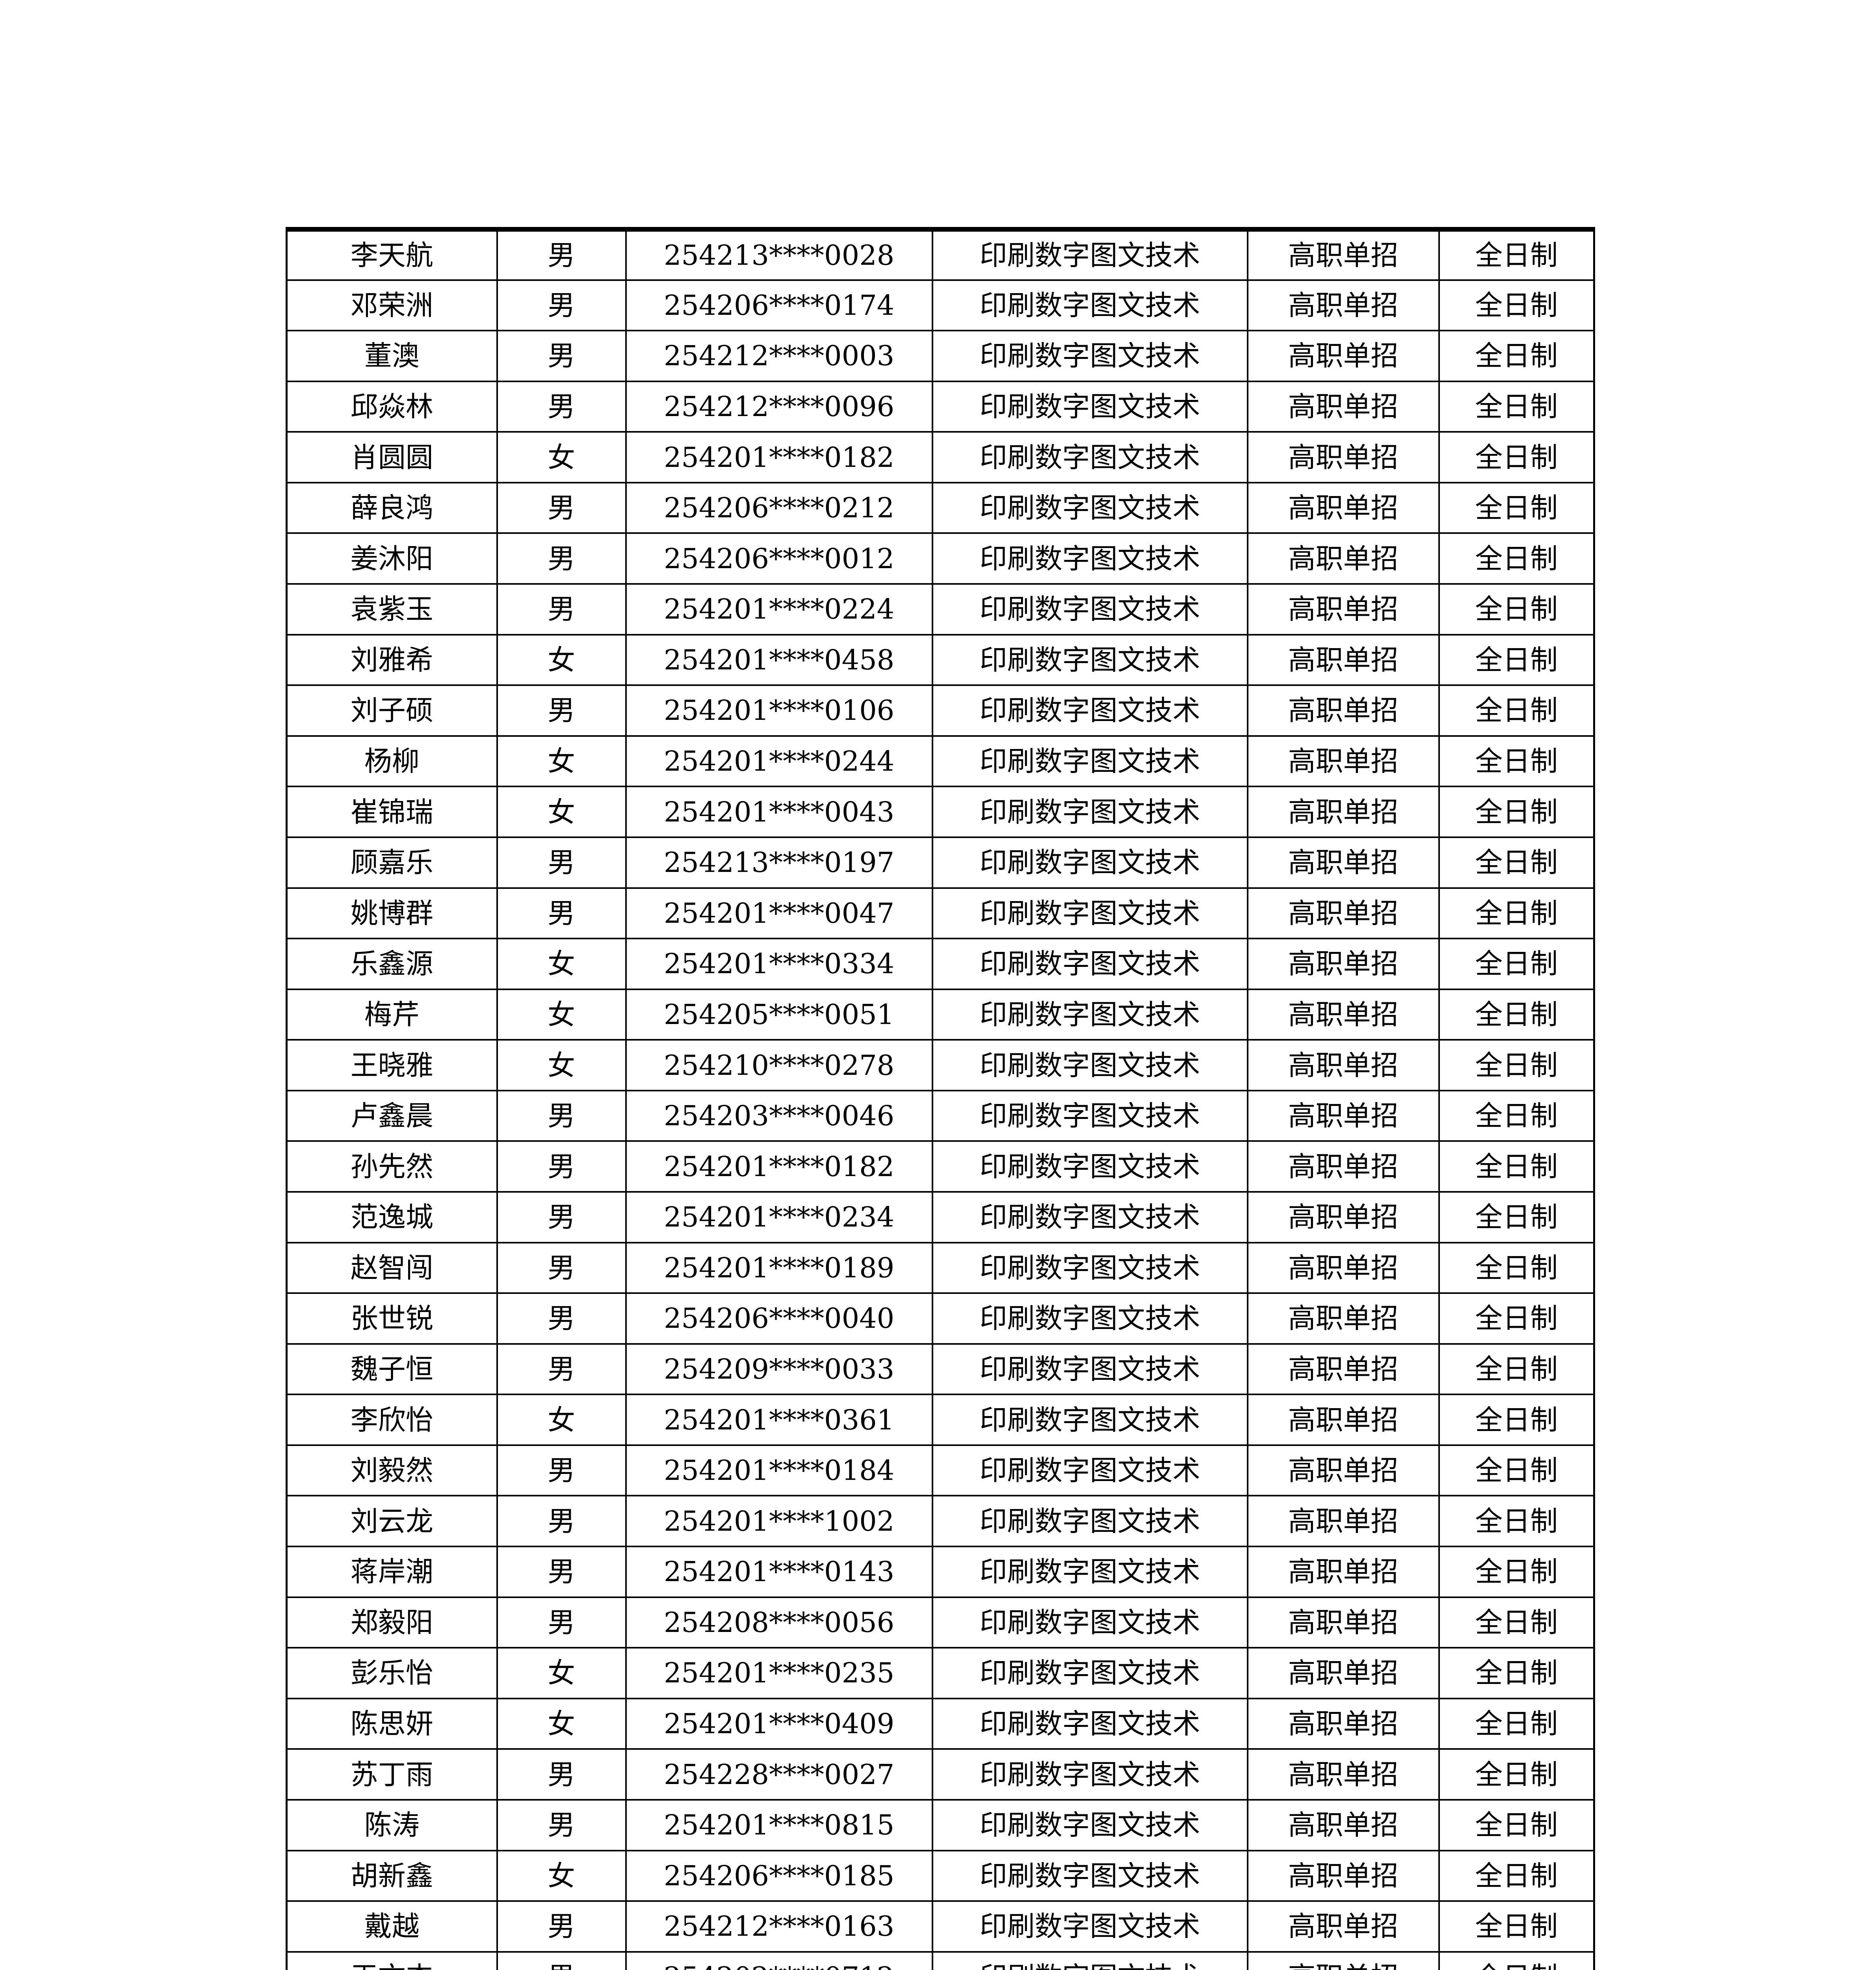  I want to click on cell-name: 王文杰, so click(392, 1960).